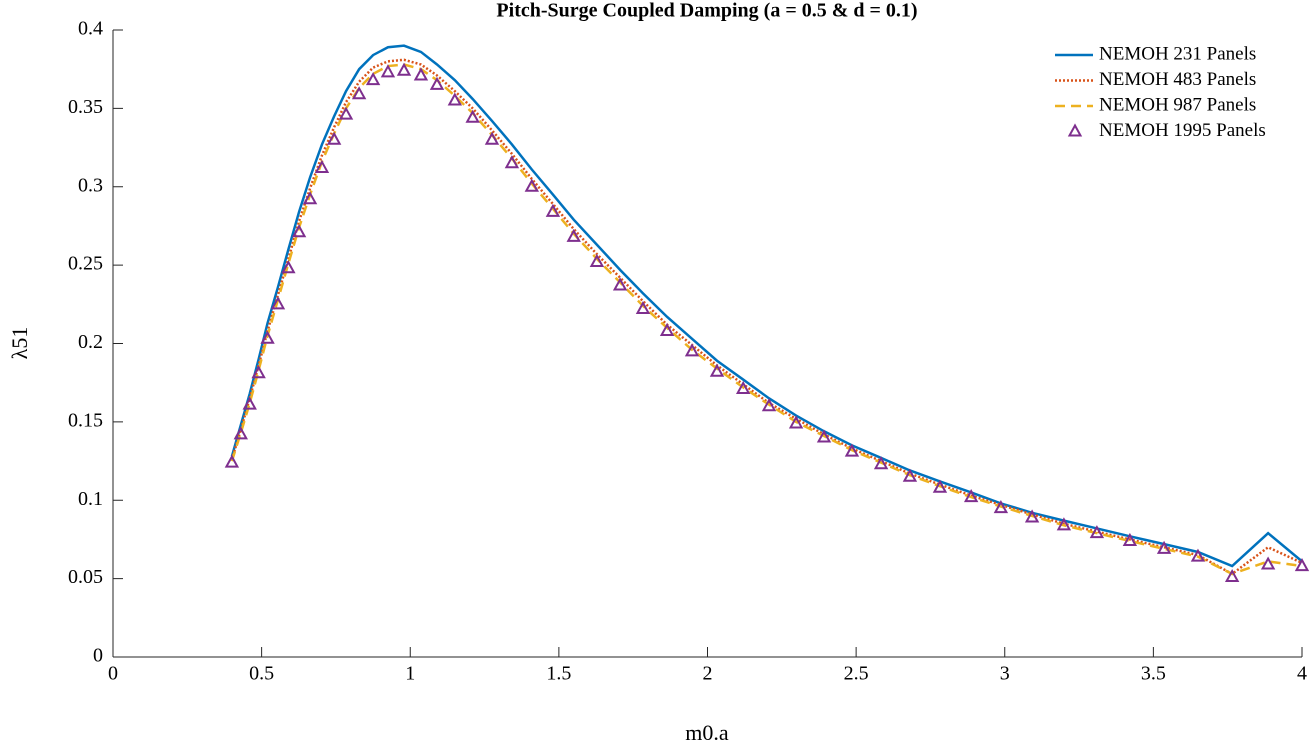 Image resolution: width=1310 pixels, height=755 pixels. What do you see at coordinates (113, 674) in the screenshot?
I see `x-tick-label: 0` at bounding box center [113, 674].